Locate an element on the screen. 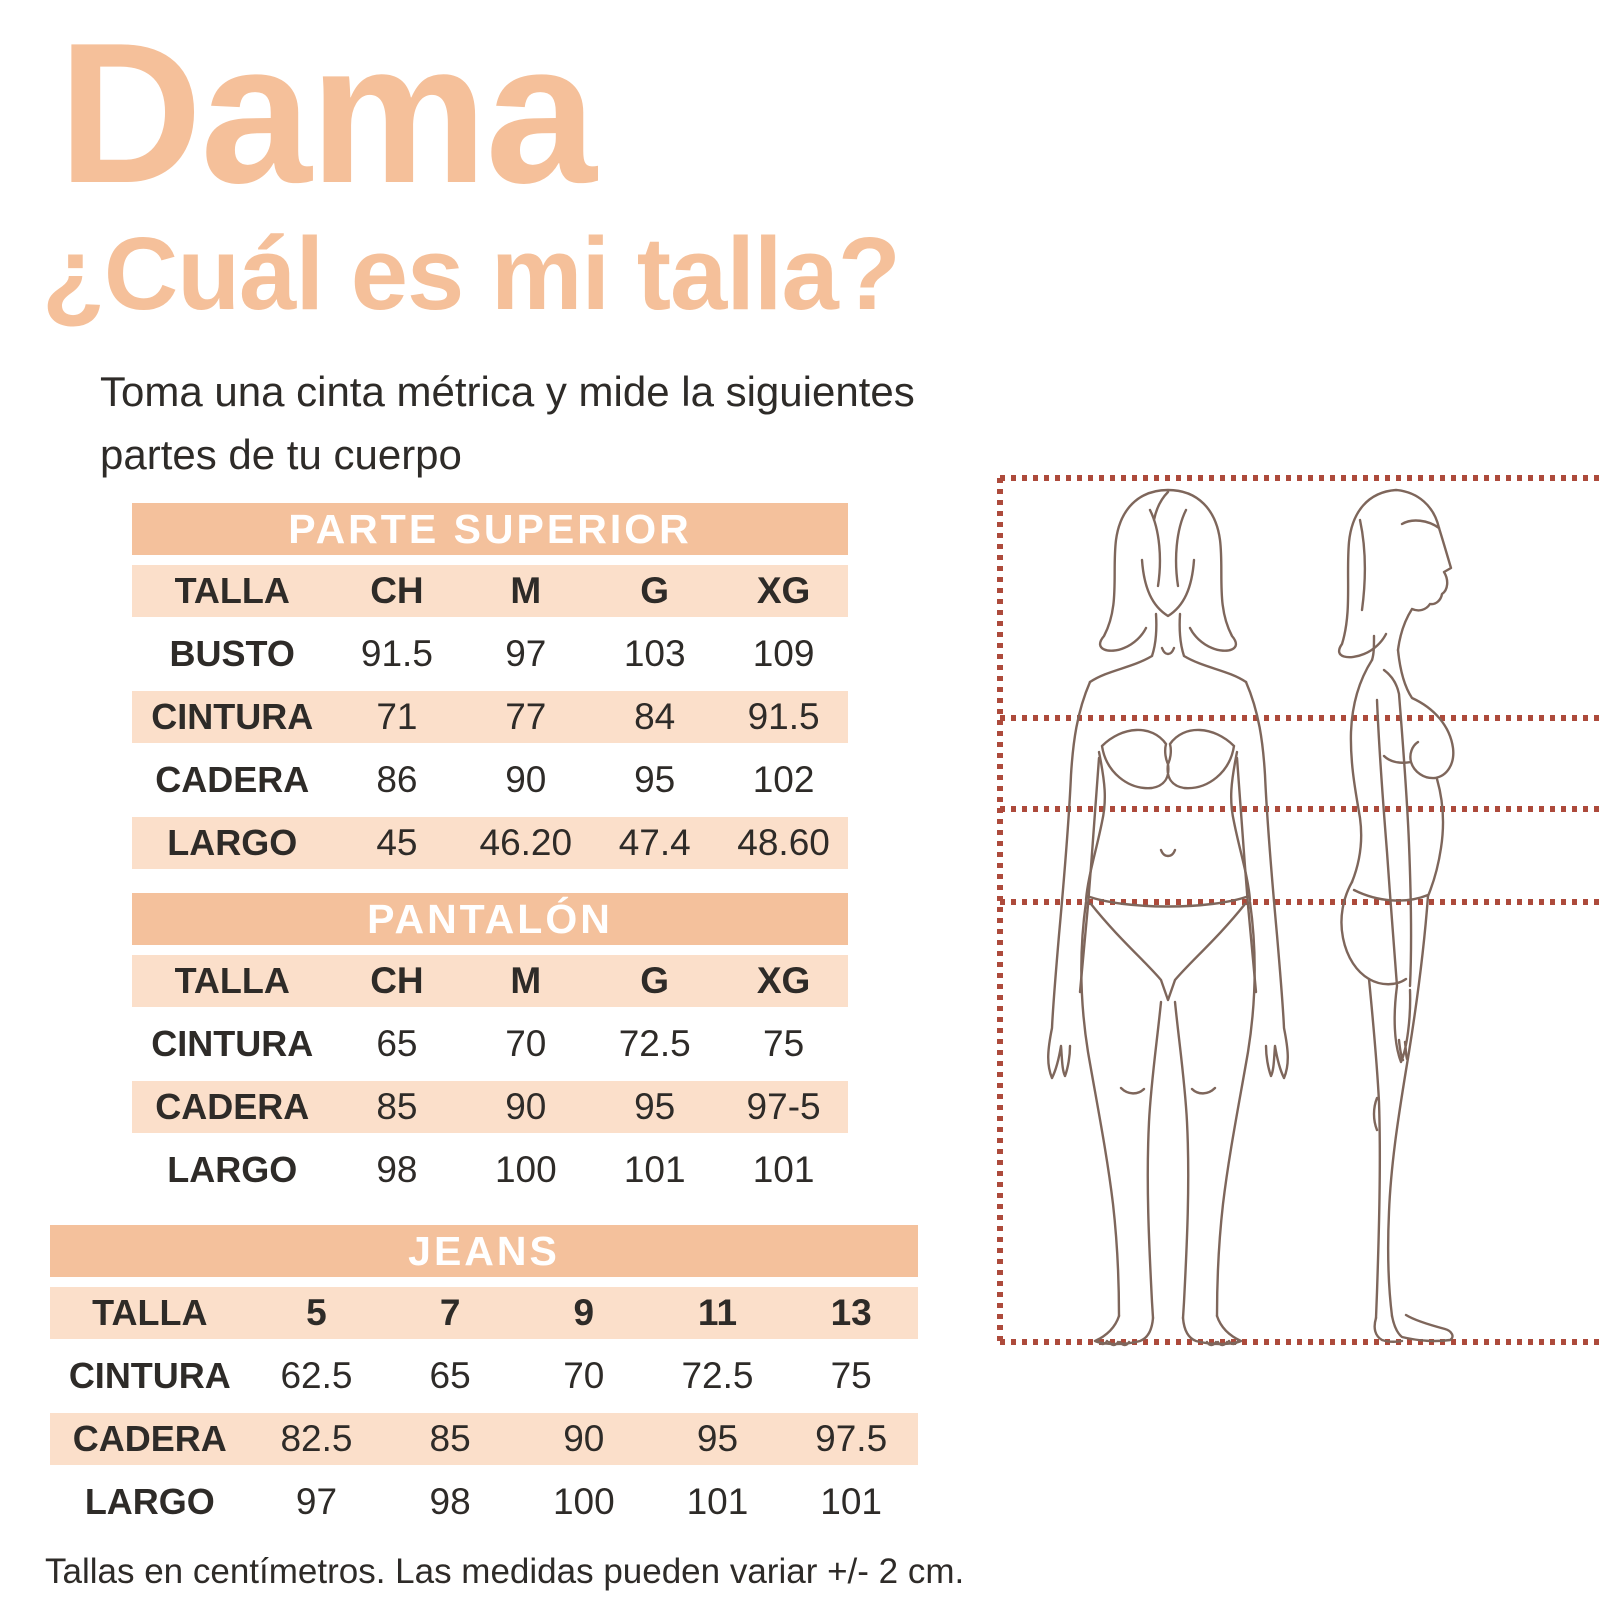 The image size is (1600, 1600). front-right-arm is located at coordinates (1262, 880).